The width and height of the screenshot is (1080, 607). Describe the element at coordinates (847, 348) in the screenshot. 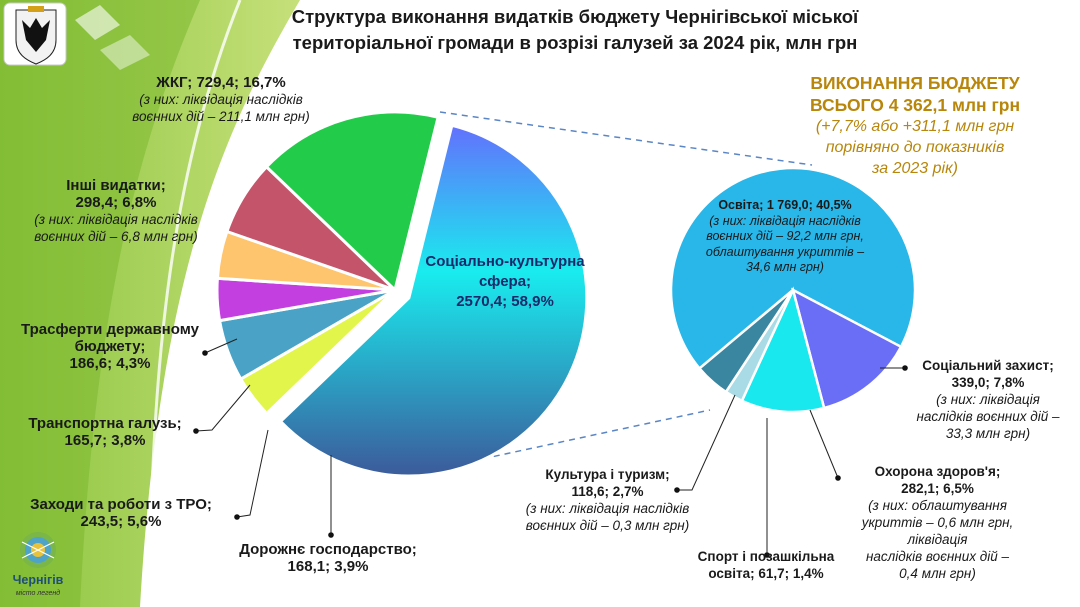

I see `breakdown-slice-соціальний-захист` at that location.